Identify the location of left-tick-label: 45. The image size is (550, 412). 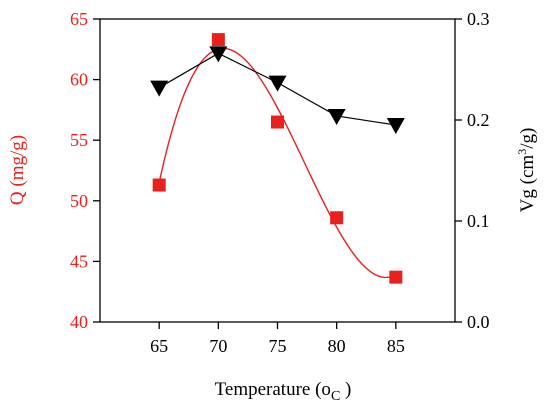
(79, 261).